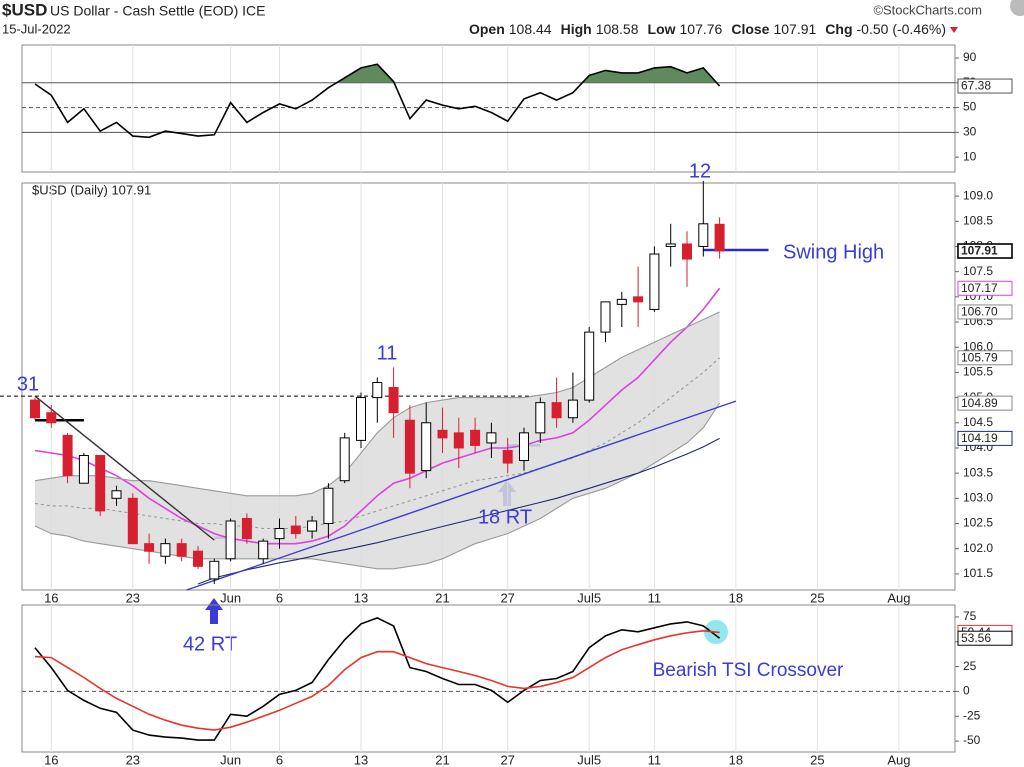 The image size is (1024, 767). What do you see at coordinates (978, 220) in the screenshot?
I see `y-tick-label: 108.5` at bounding box center [978, 220].